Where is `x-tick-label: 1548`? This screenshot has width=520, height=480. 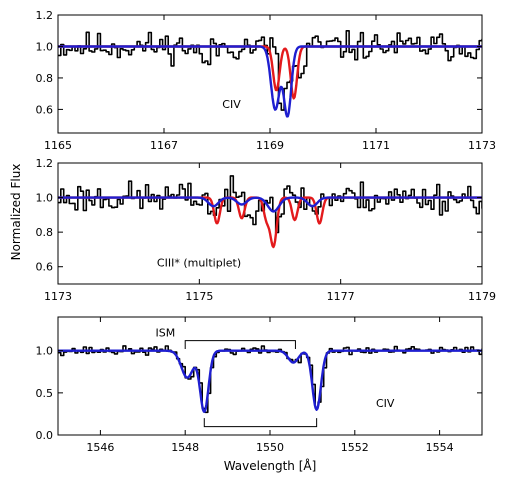
x-tick-label: 1548 is located at coordinates (185, 447).